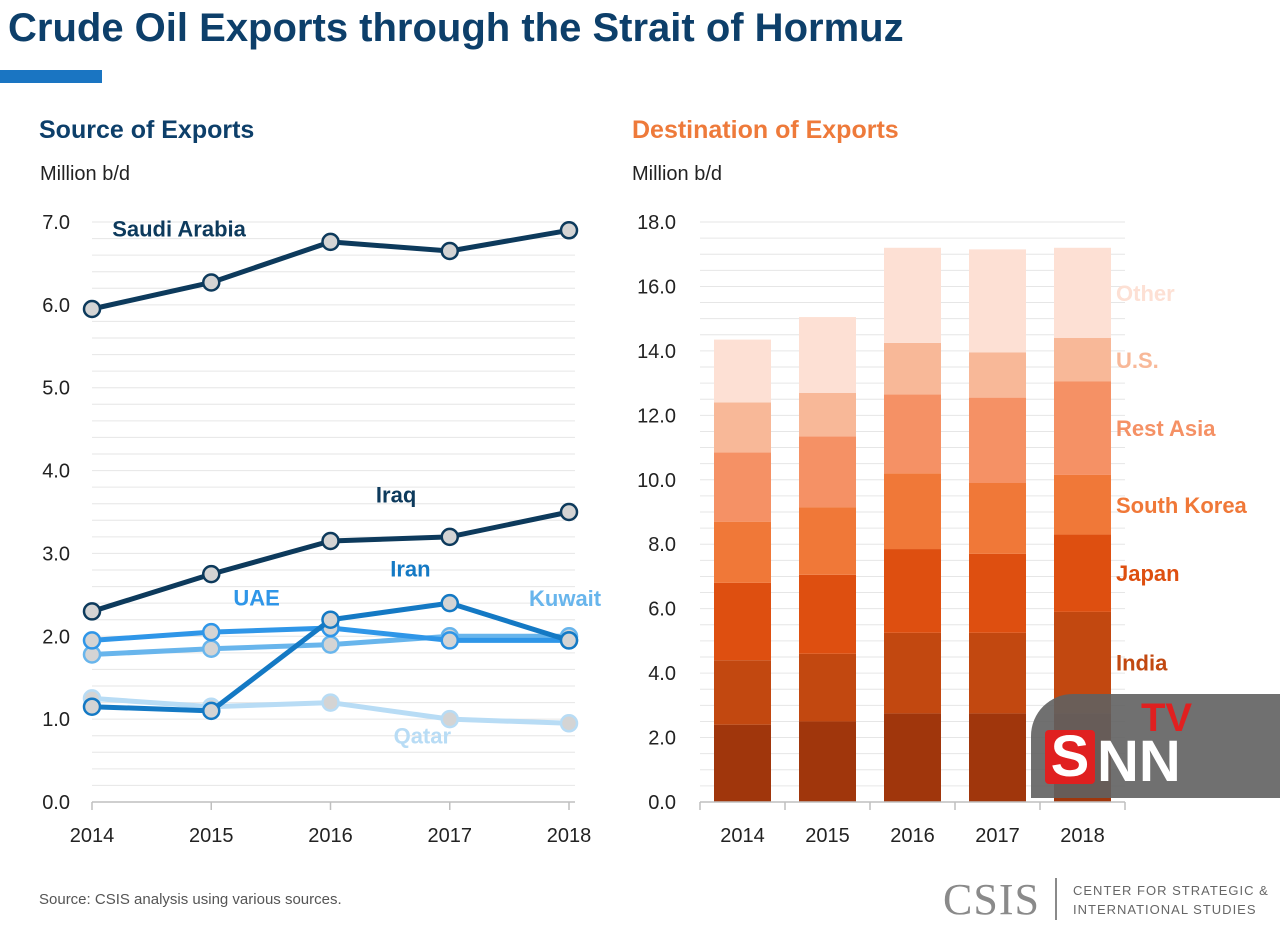  I want to click on series-label-iran: Iran, so click(410, 569).